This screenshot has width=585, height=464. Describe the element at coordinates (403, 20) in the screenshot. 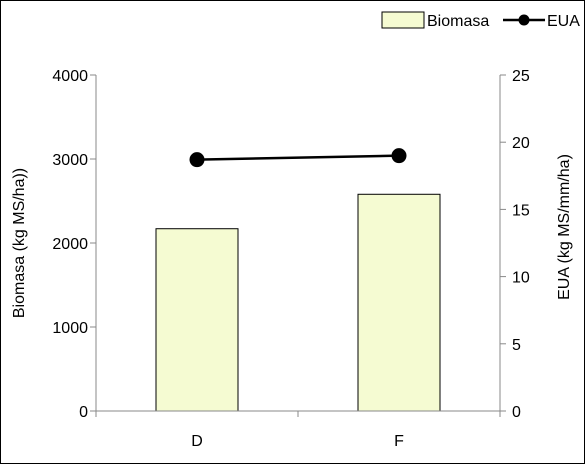

I see `legend-swatch-biomasa` at that location.